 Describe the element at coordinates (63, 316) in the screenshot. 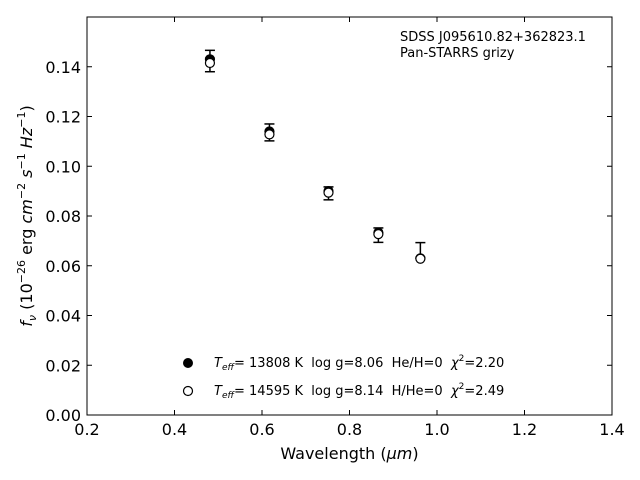

I see `y-tick-label: 0.04` at that location.